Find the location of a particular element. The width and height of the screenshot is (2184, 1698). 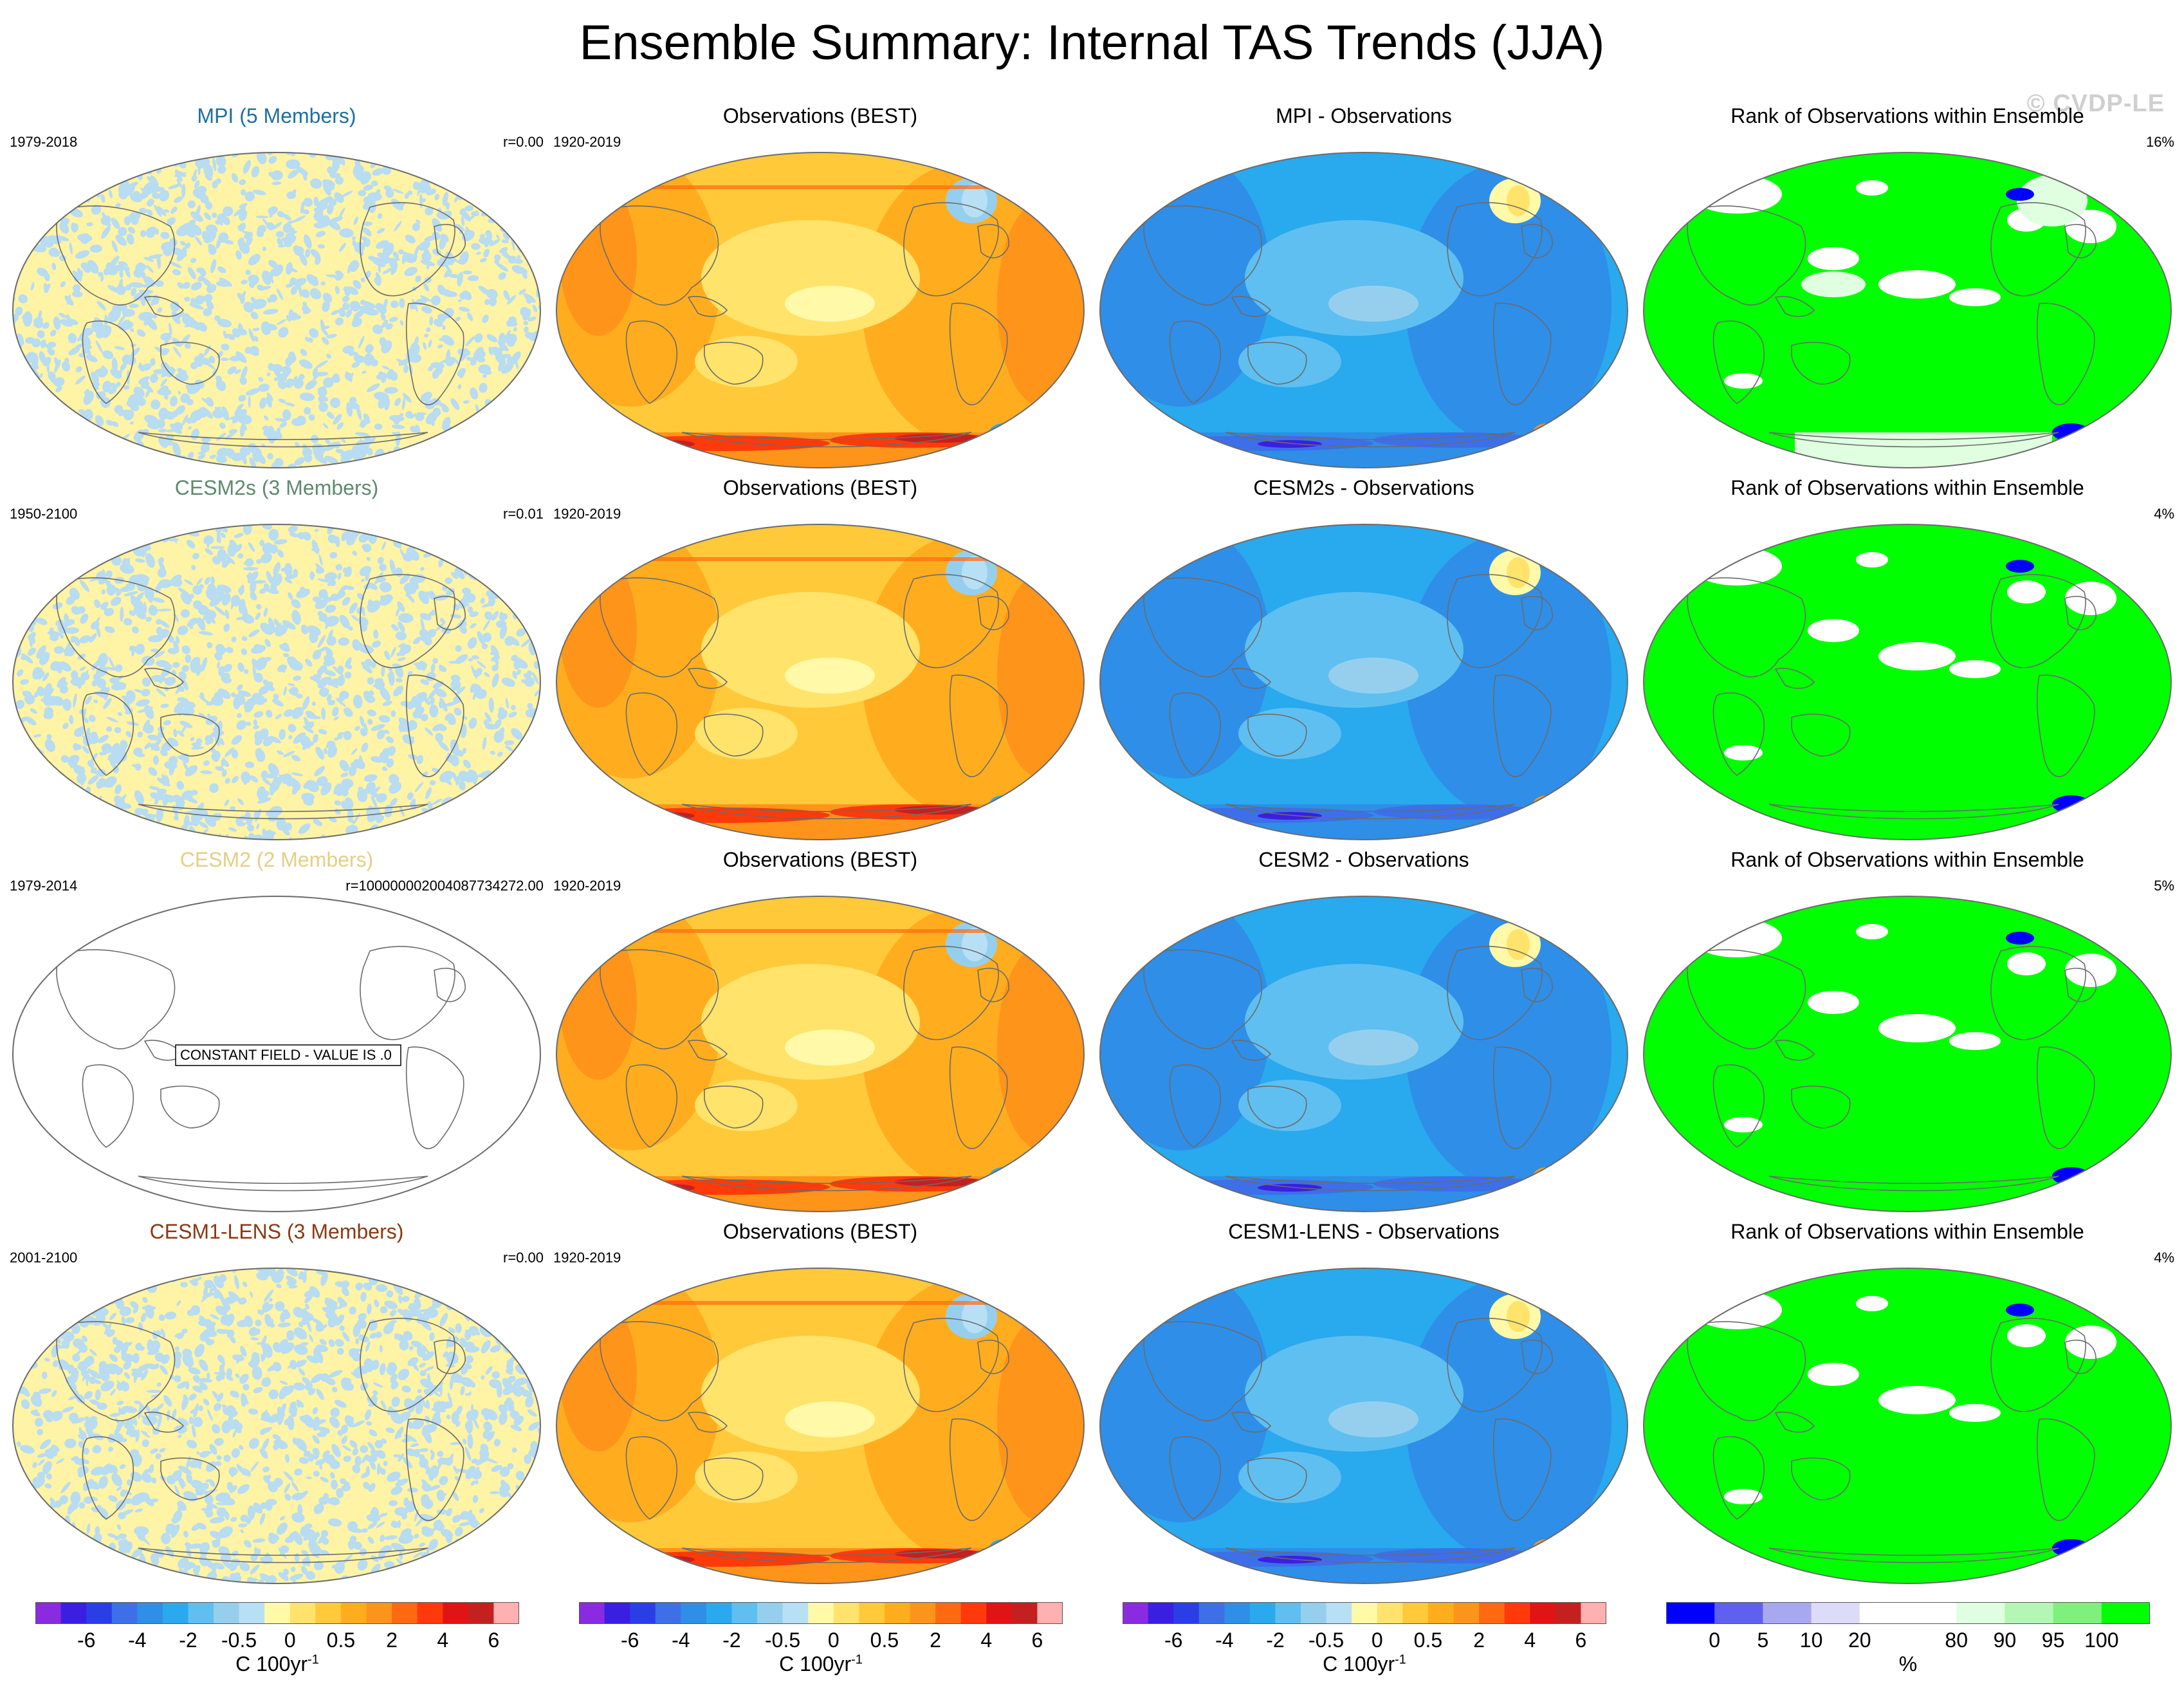

map-panel: CONSTANT FIELD - VALUE IS .0 is located at coordinates (277, 1054).